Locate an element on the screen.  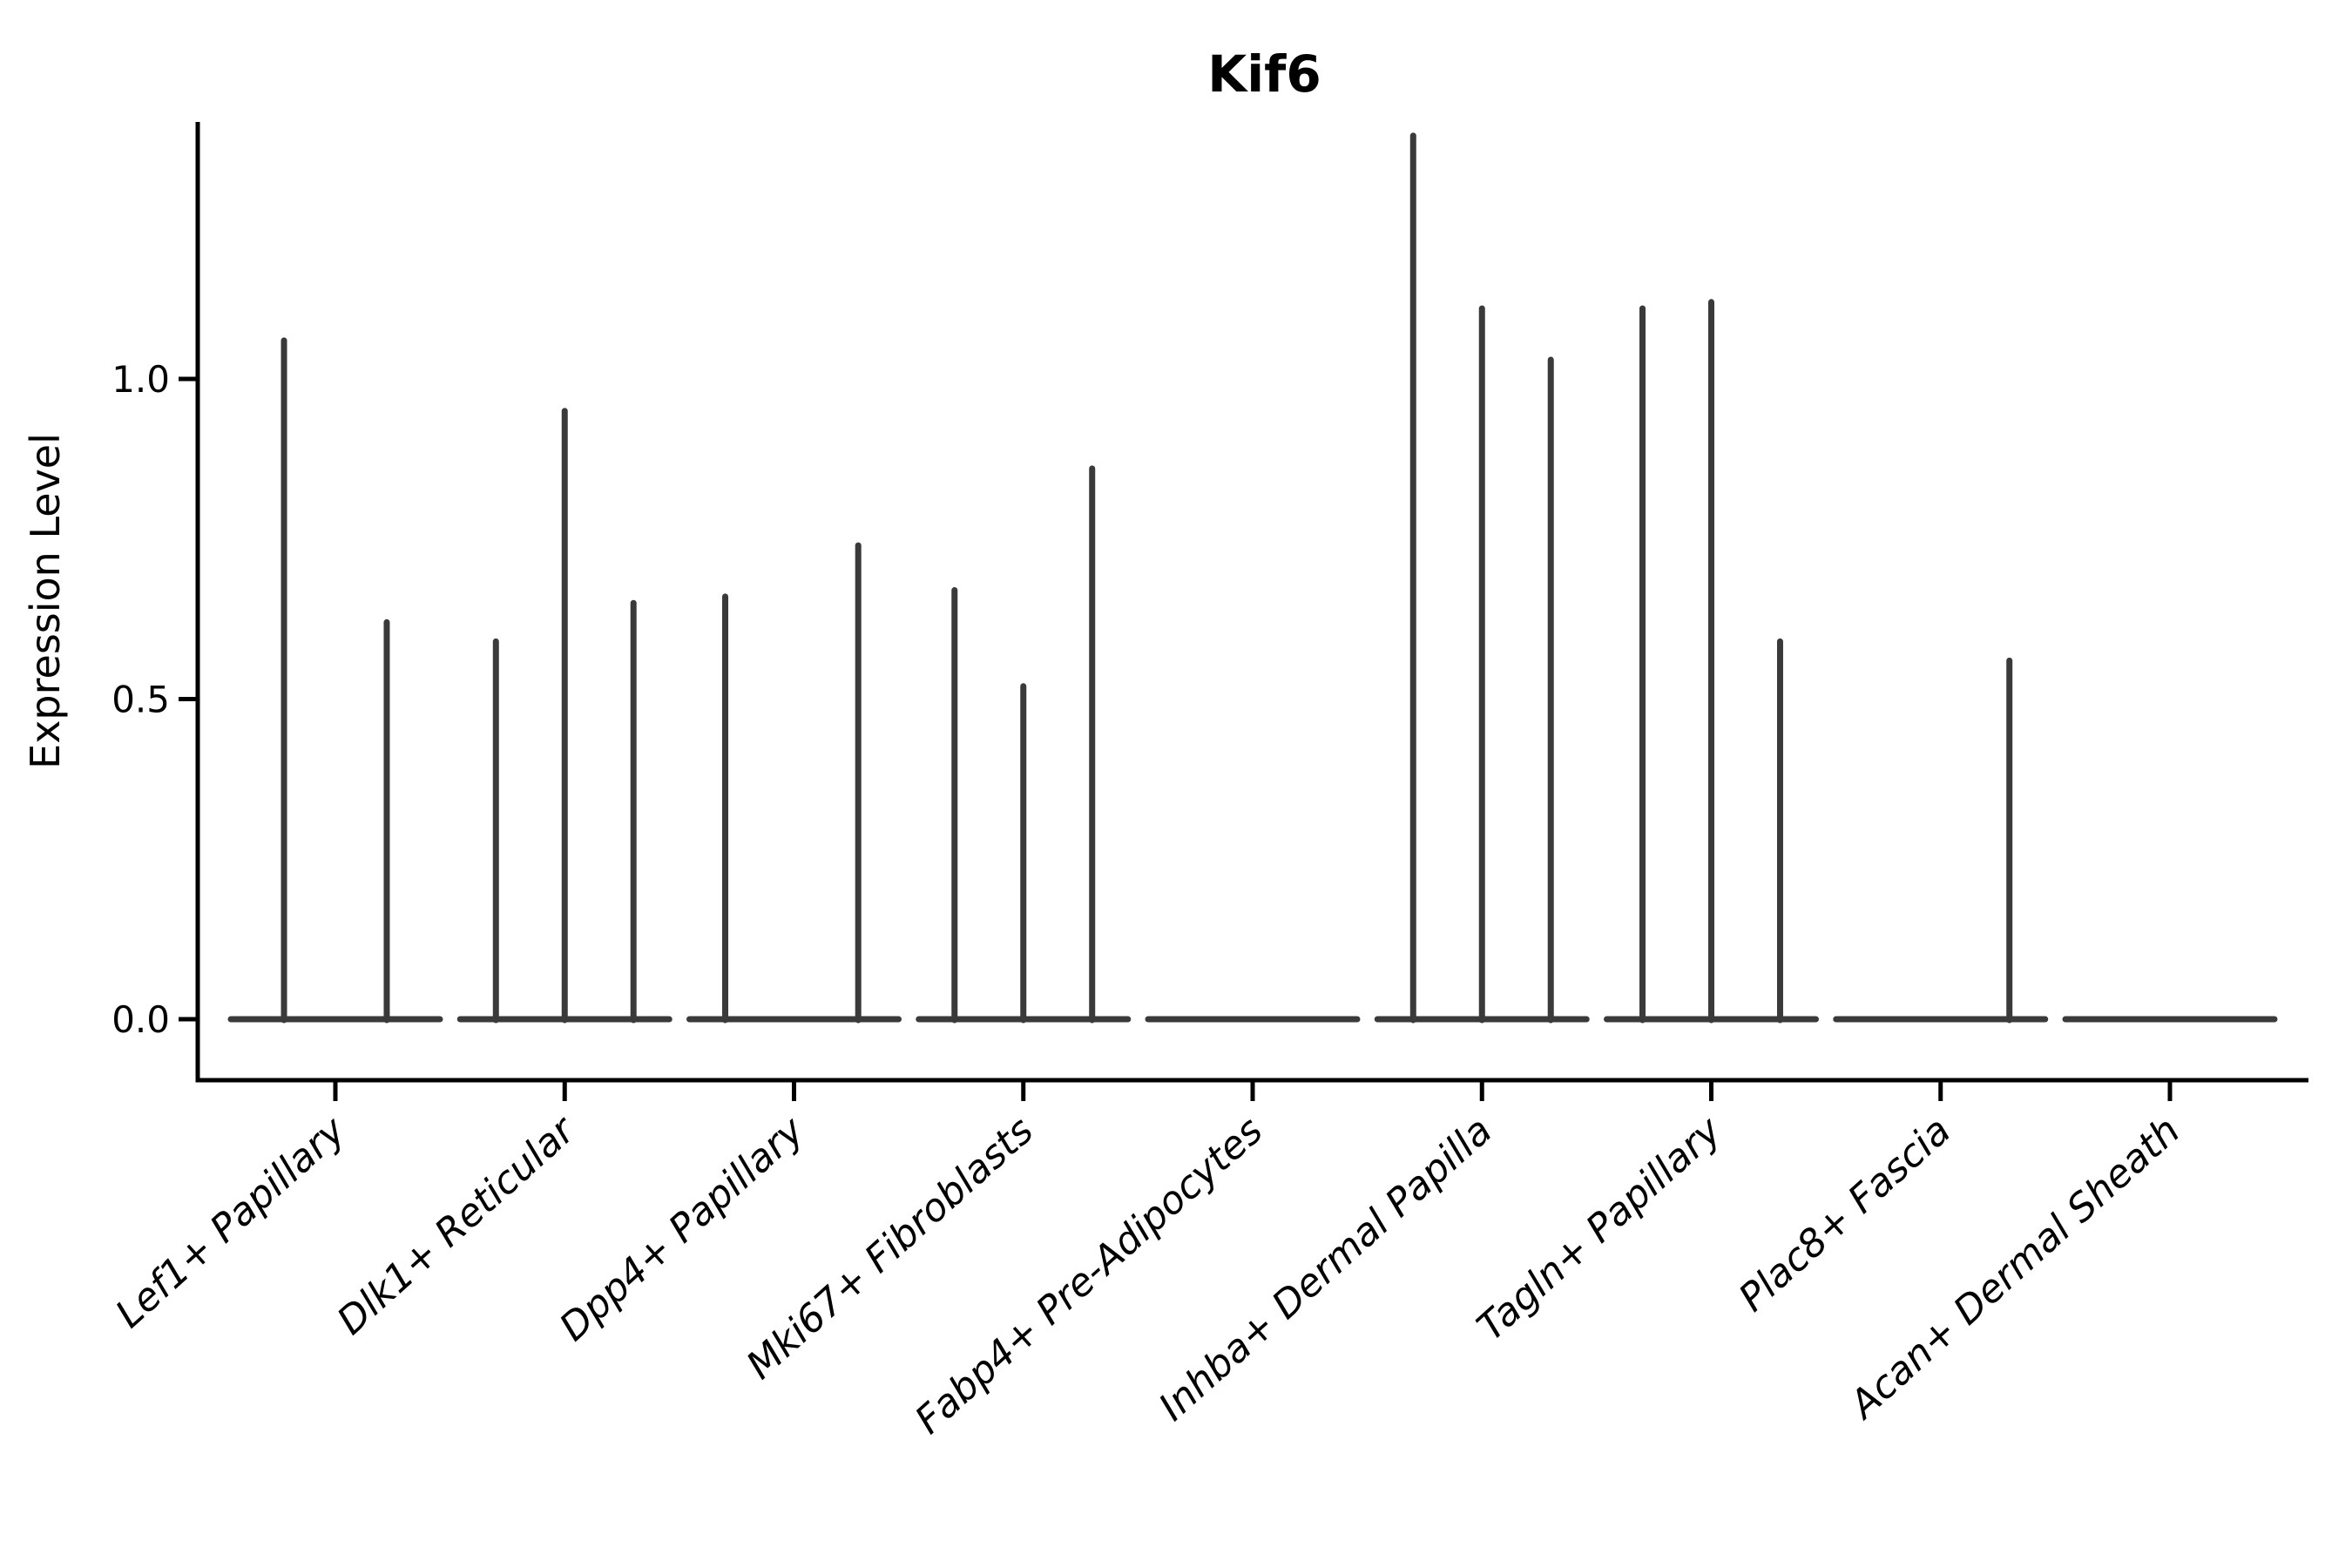
y-tick-label: 0.5 is located at coordinates (141, 700).